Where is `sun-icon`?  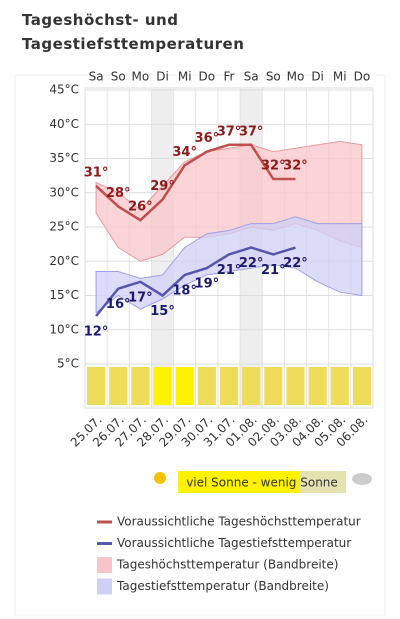 sun-icon is located at coordinates (160, 478).